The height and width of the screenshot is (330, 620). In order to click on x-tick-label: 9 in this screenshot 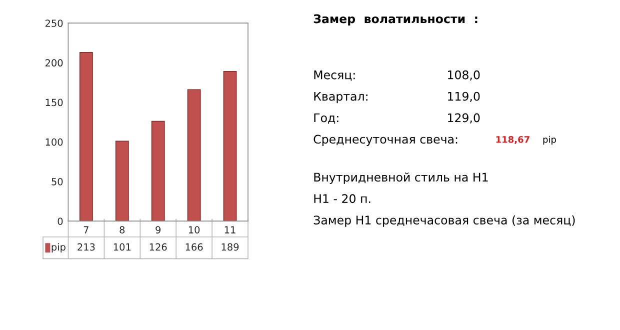, I will do `click(158, 230)`.